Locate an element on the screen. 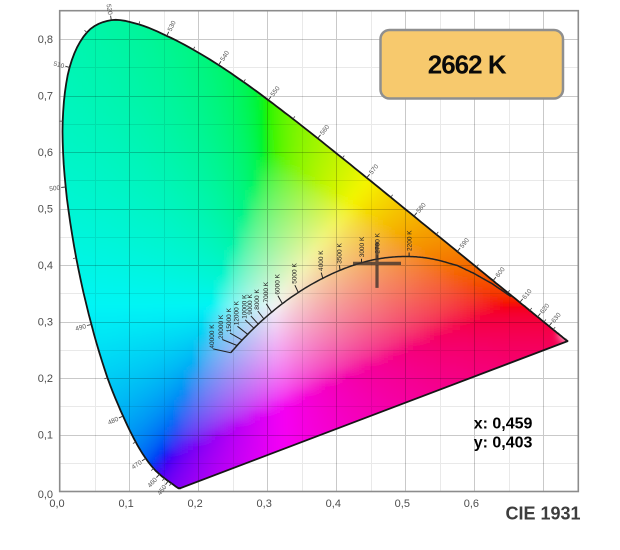  svg-text: 3500 K is located at coordinates (340, 253).